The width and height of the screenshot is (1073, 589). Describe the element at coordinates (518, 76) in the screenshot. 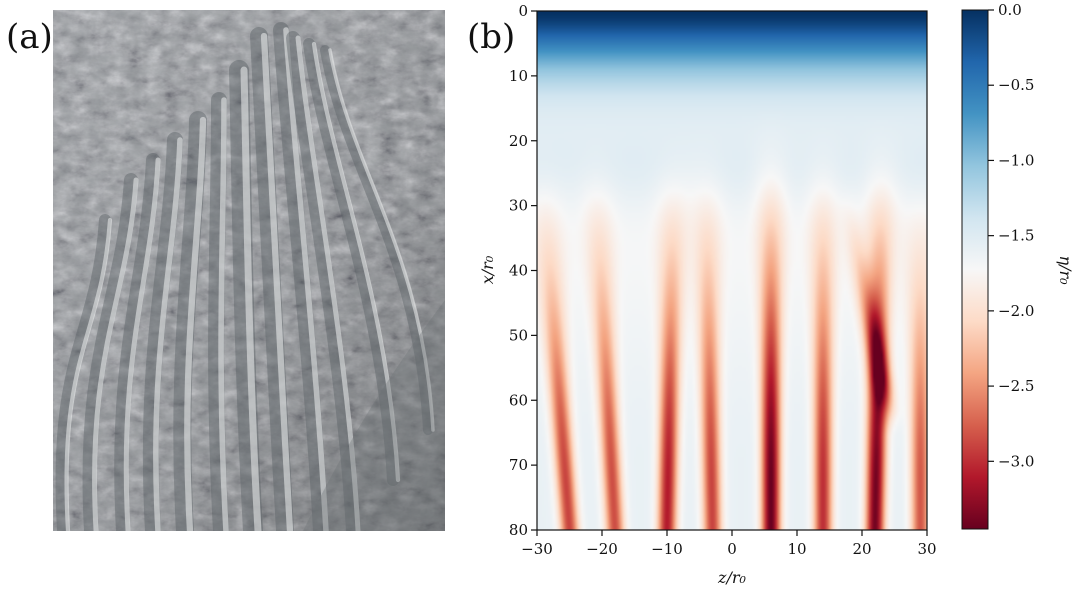

I see `y-tick-label: 10` at that location.